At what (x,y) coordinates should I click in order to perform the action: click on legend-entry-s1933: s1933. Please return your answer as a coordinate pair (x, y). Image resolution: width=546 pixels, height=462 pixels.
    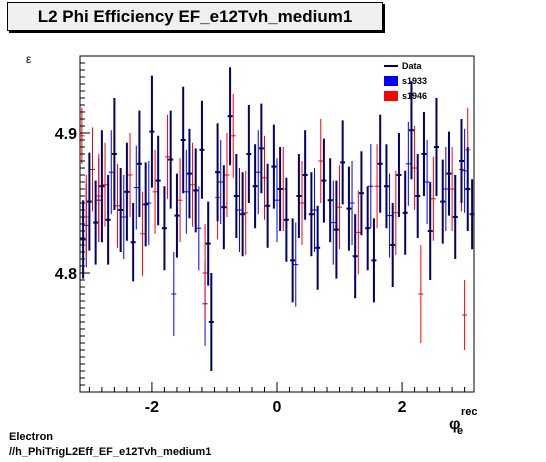
    Looking at the image, I should click on (405, 81).